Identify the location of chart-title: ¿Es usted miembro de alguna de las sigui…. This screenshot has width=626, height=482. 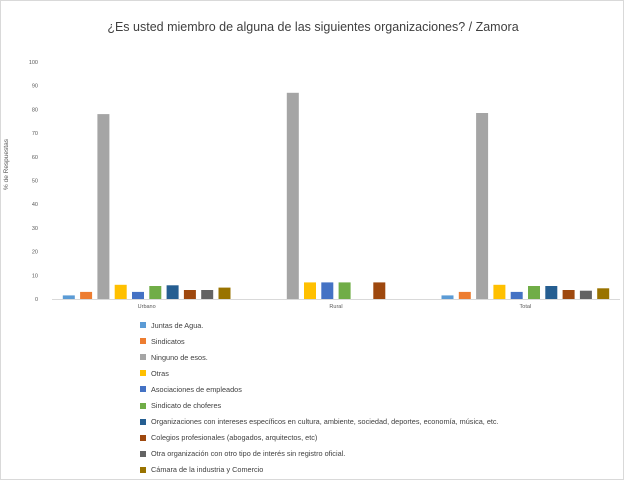
(313, 27).